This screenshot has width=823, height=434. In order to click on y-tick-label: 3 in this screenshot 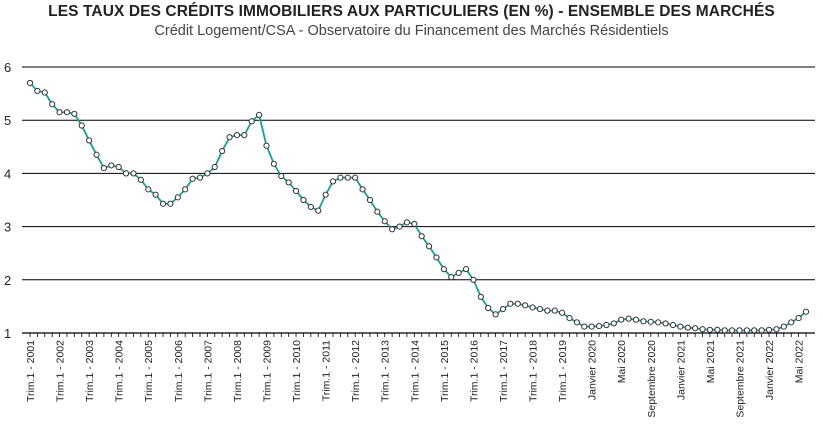, I will do `click(7, 227)`.